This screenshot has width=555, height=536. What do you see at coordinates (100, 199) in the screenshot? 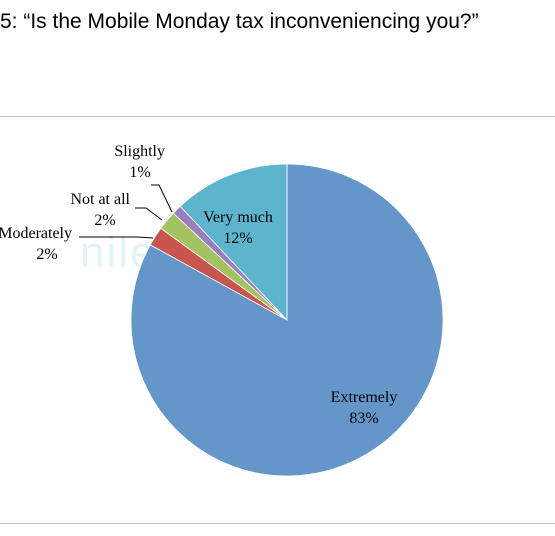
I see `slice-label-not-at-all: Not at all` at bounding box center [100, 199].